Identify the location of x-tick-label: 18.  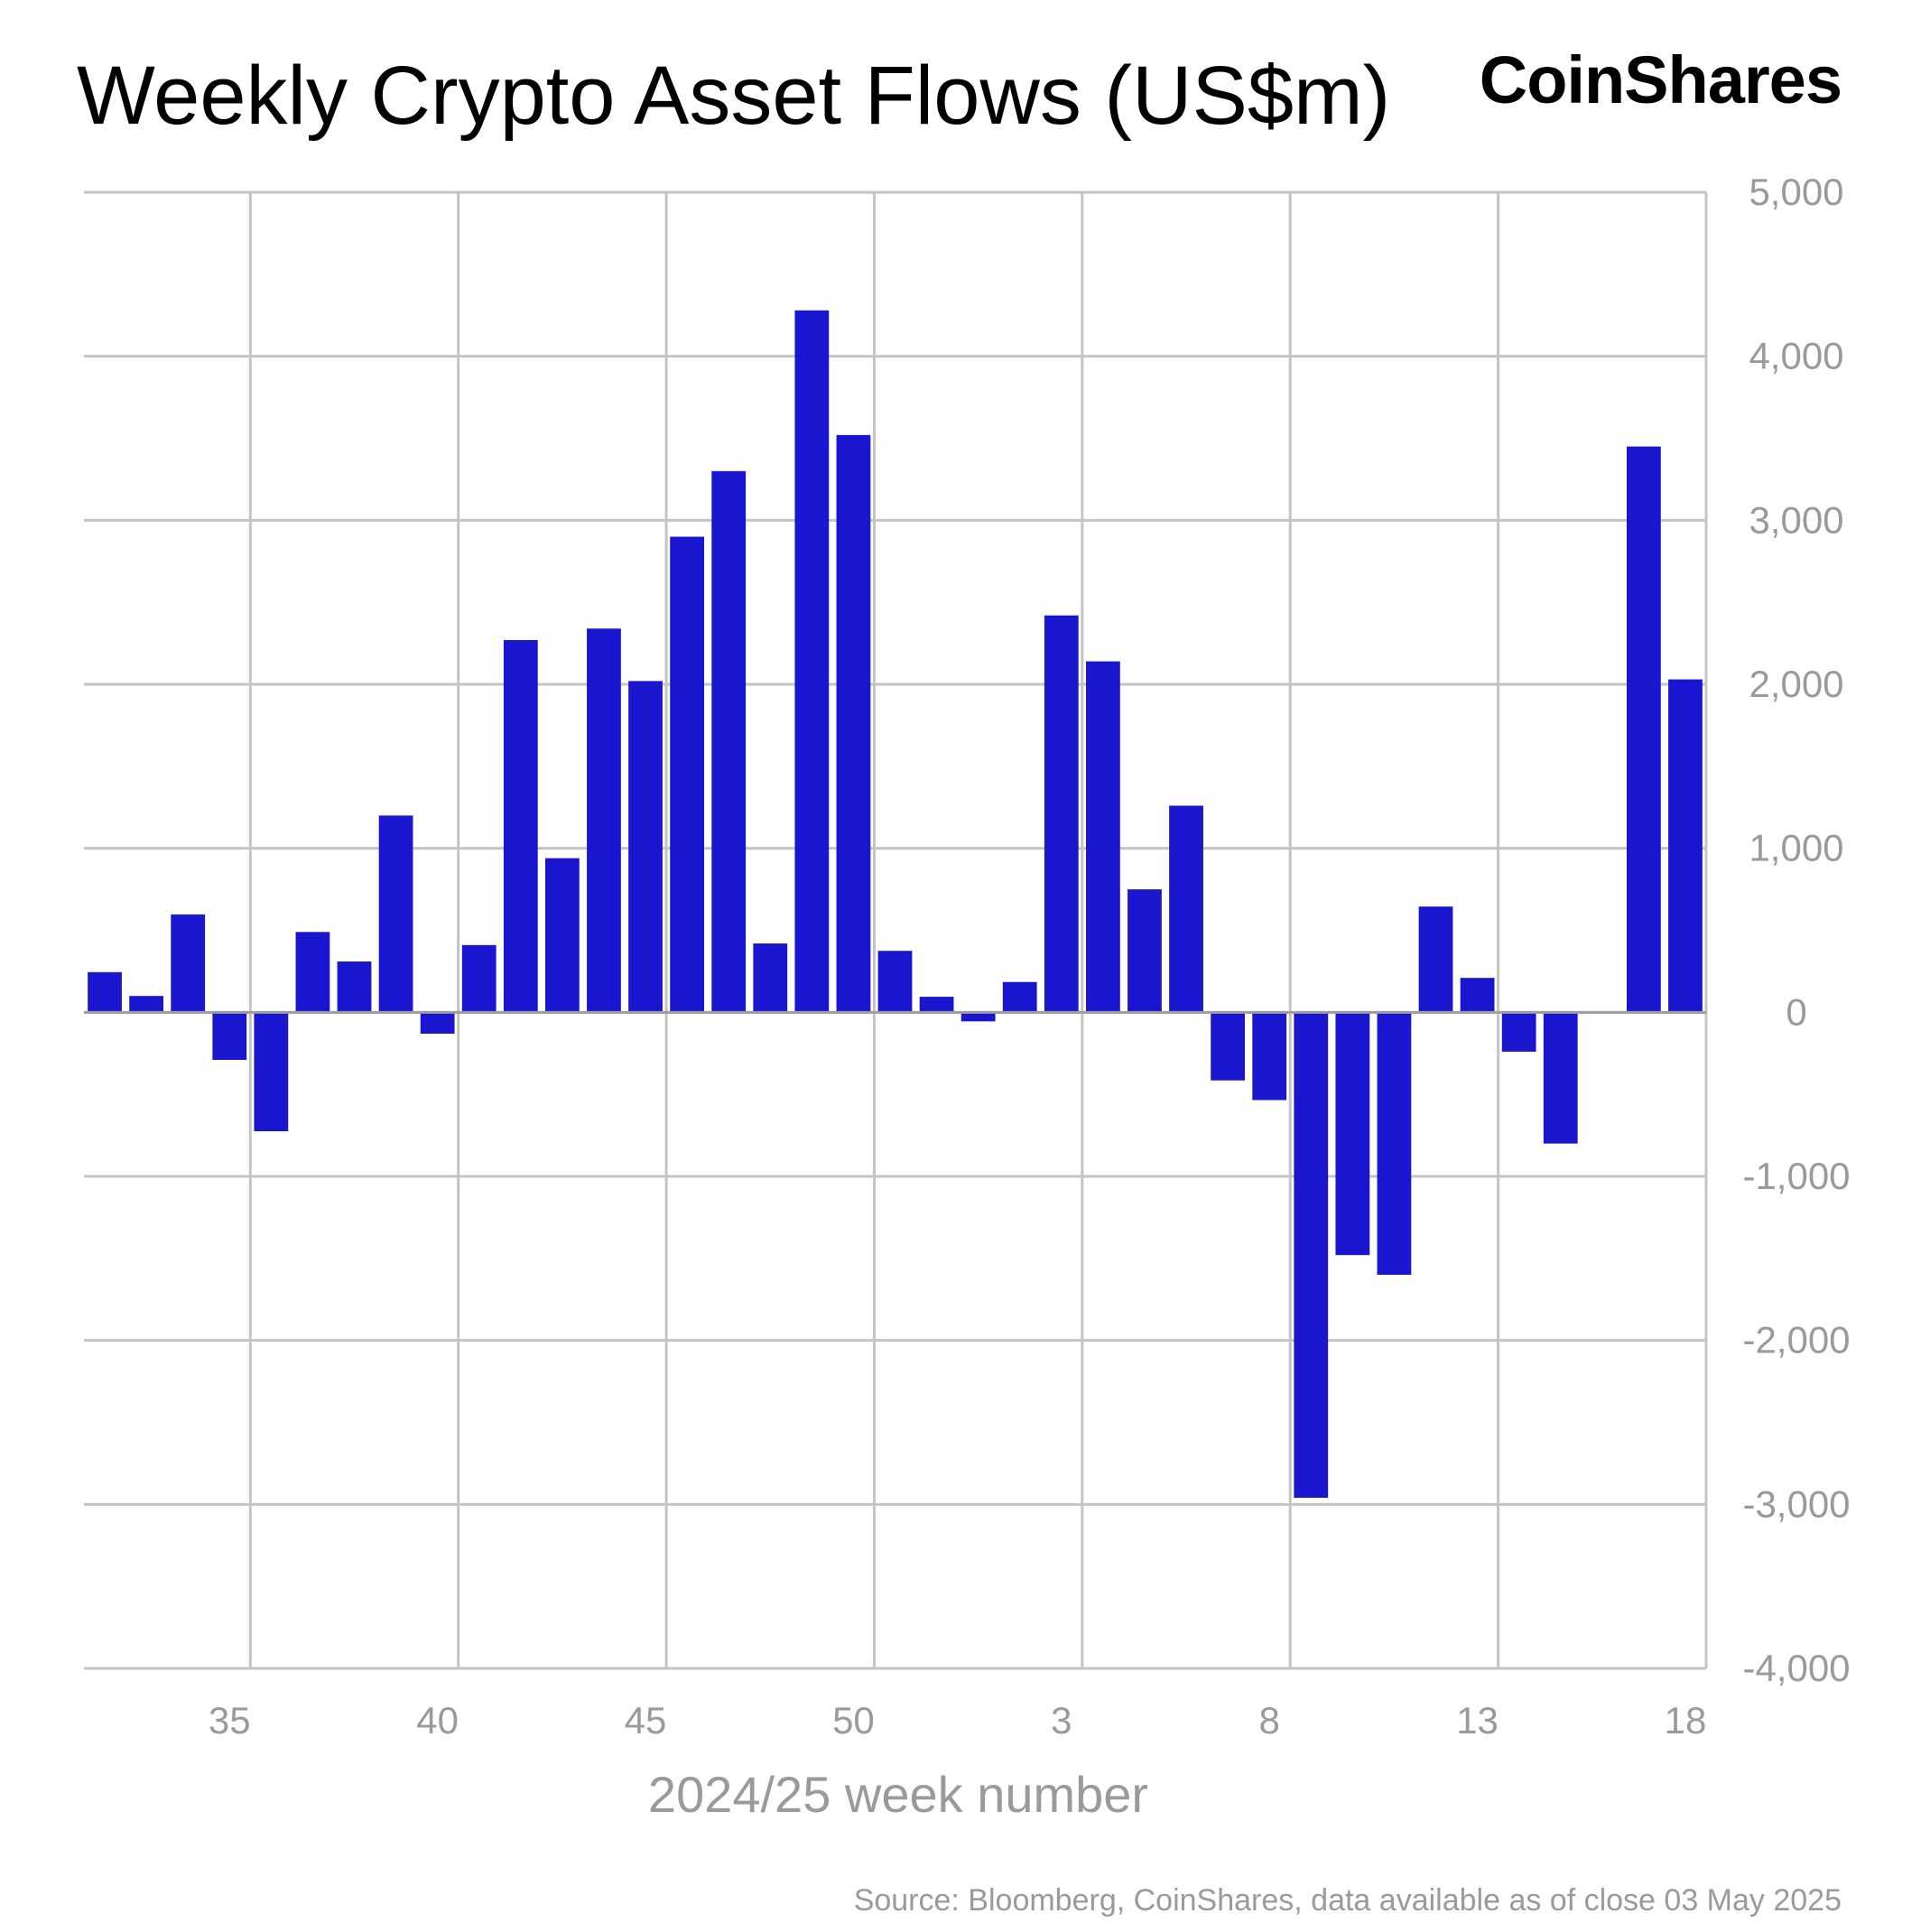
(1686, 1720).